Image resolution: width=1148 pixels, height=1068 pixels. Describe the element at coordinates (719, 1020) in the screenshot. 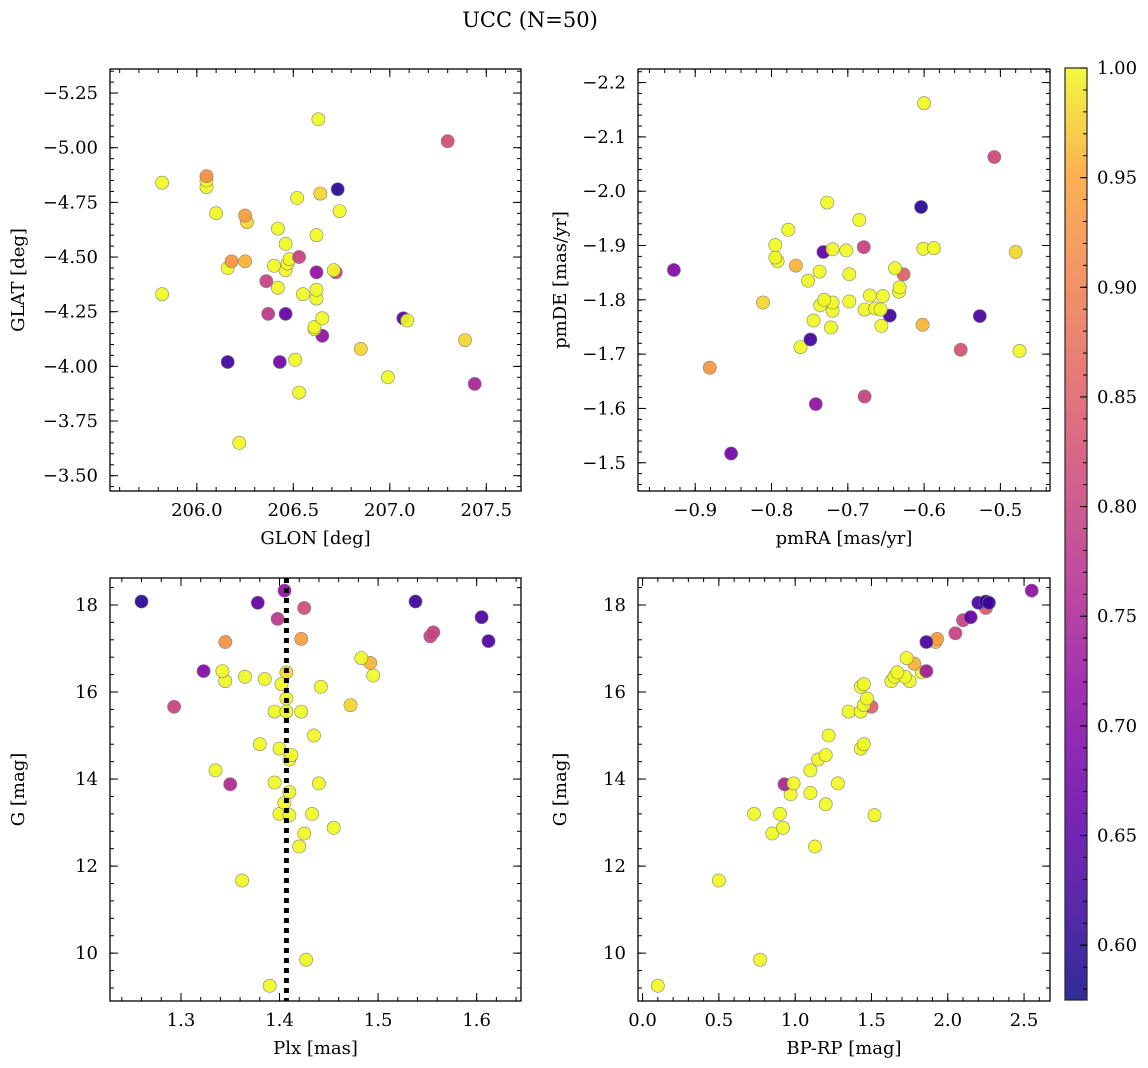

I see `x-tick-label: 0.5` at that location.